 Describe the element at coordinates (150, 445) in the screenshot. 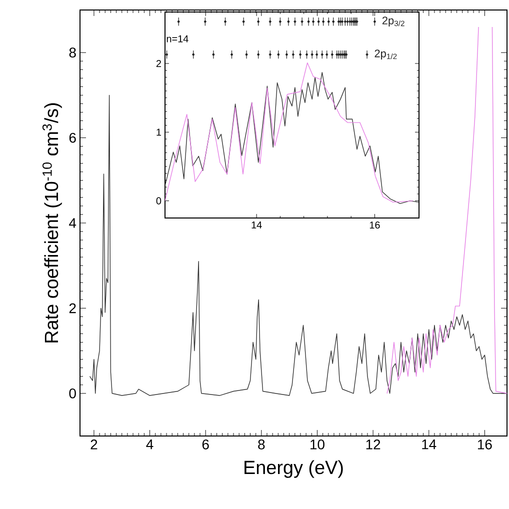

I see `x-tick-label: 4` at that location.